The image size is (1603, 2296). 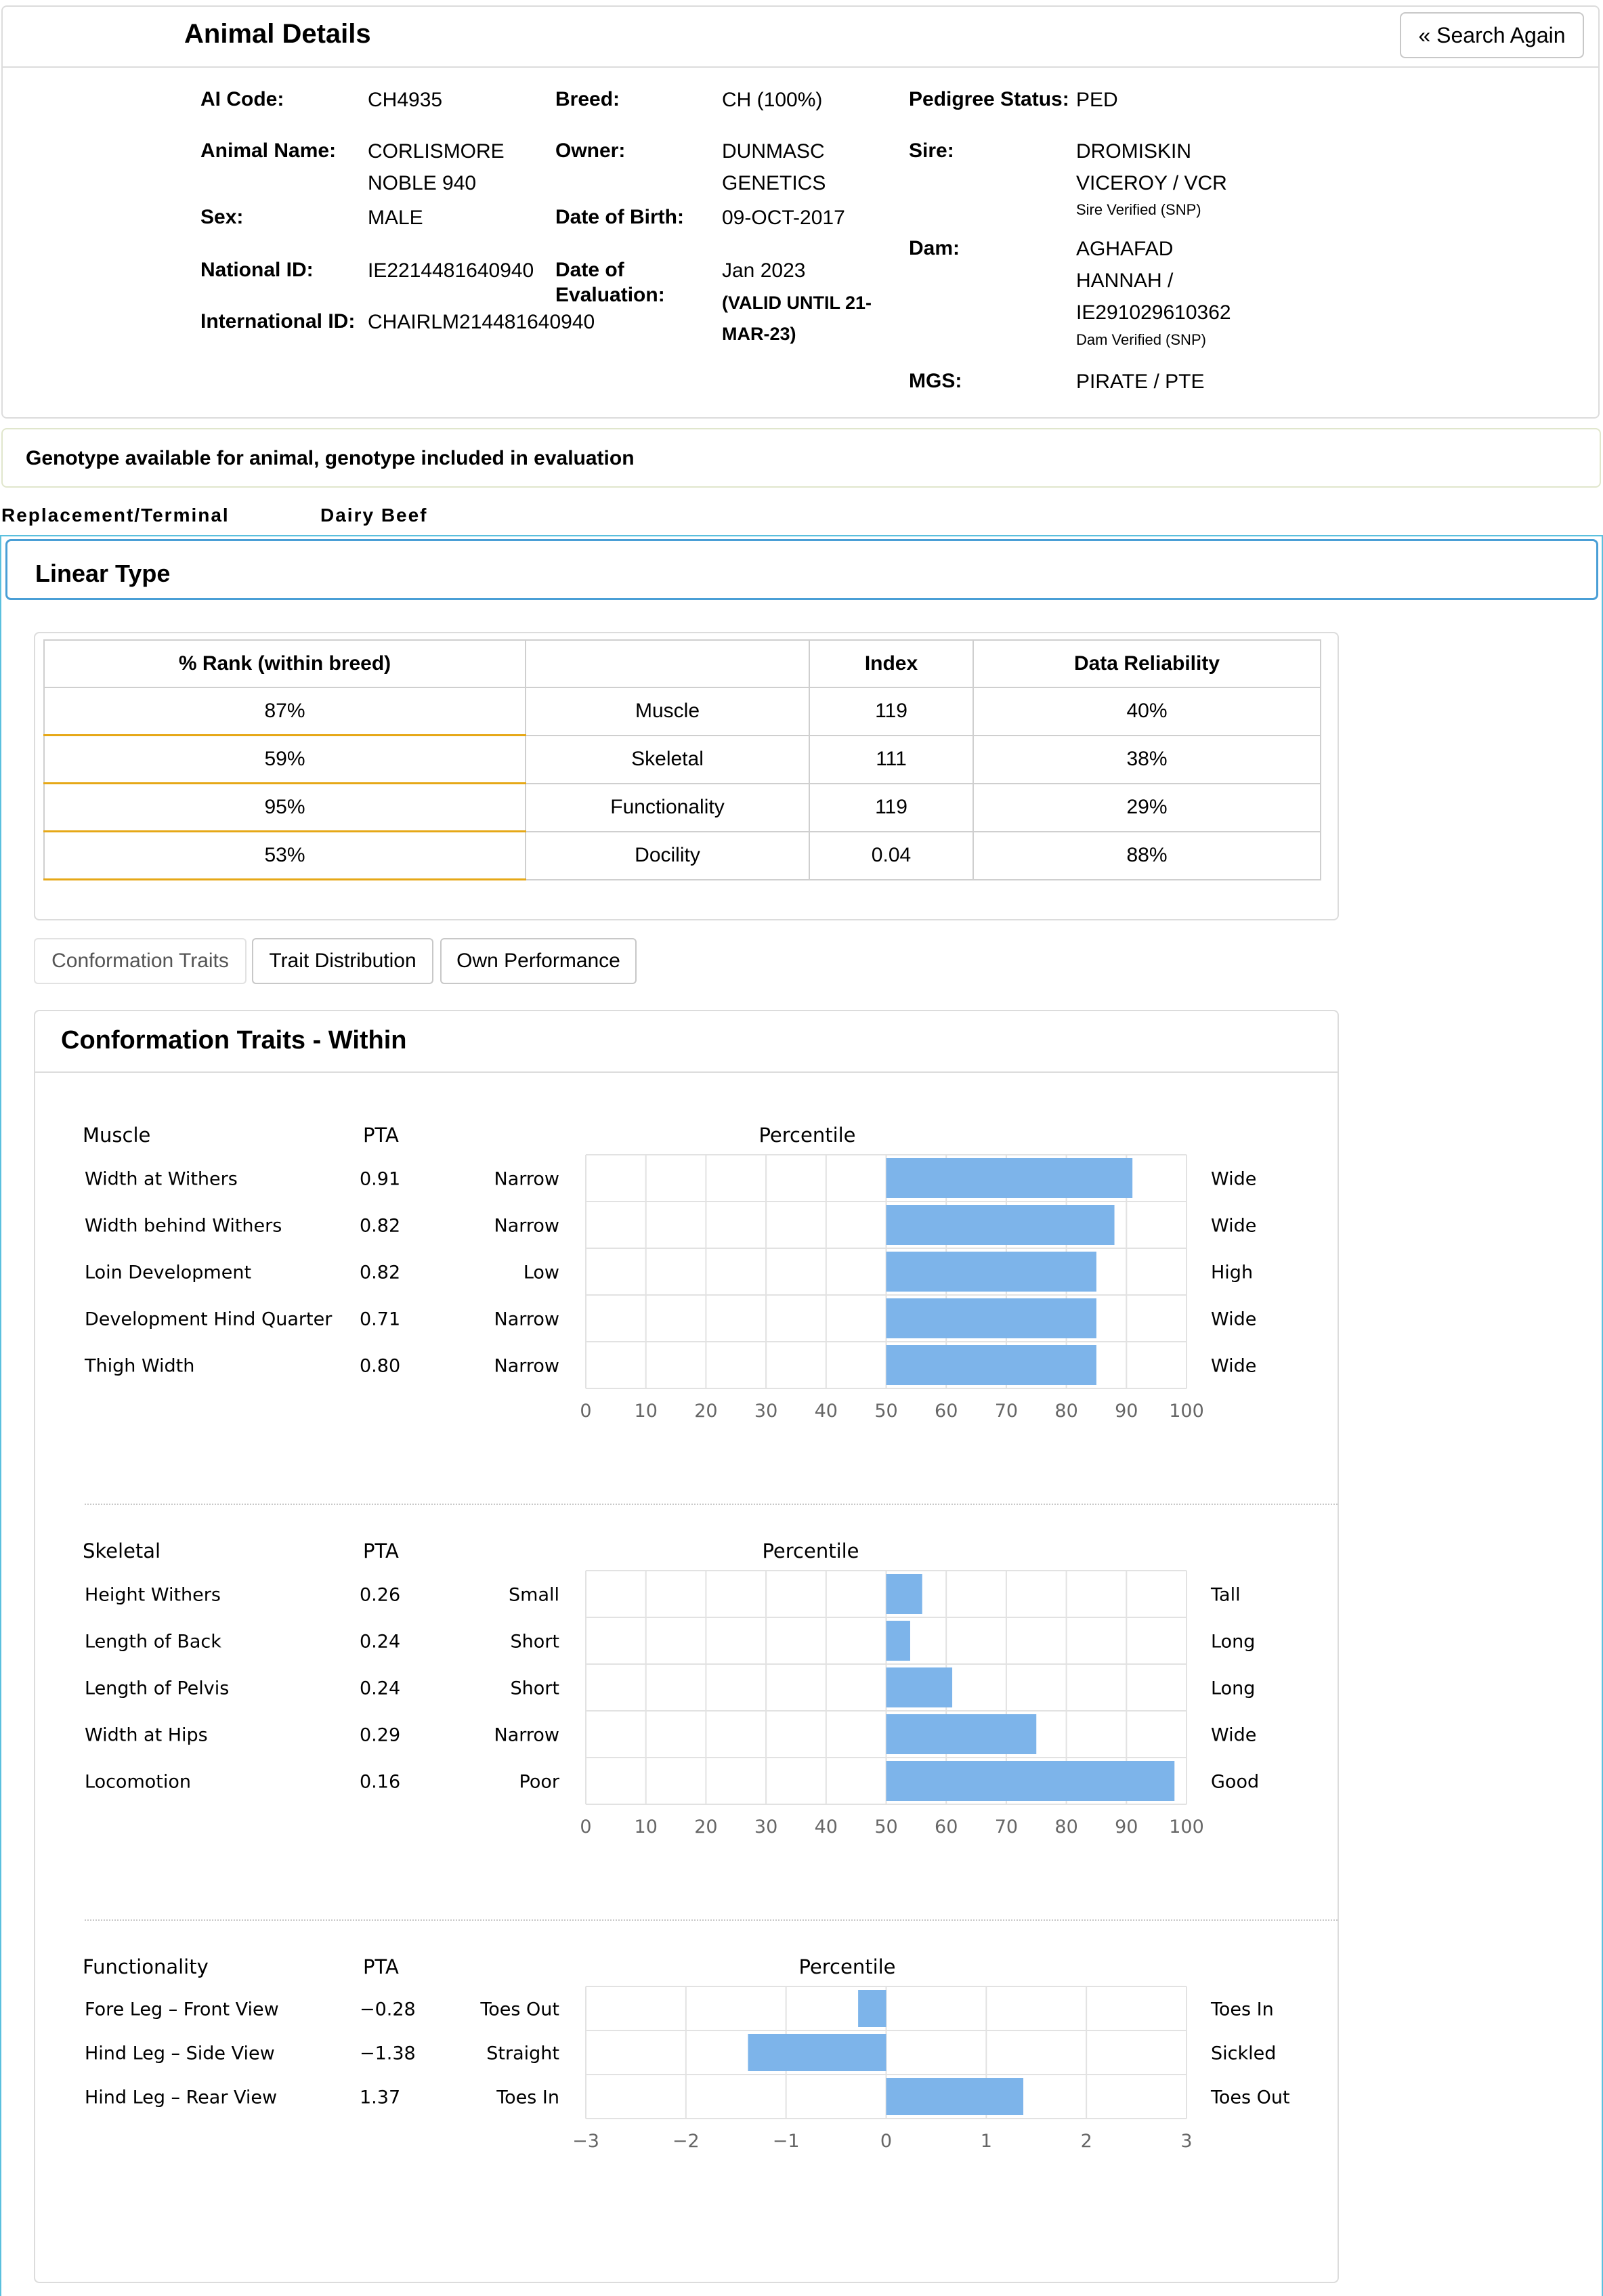 I want to click on chart-trait-label: Hind Leg – Rear View, so click(x=181, y=2097).